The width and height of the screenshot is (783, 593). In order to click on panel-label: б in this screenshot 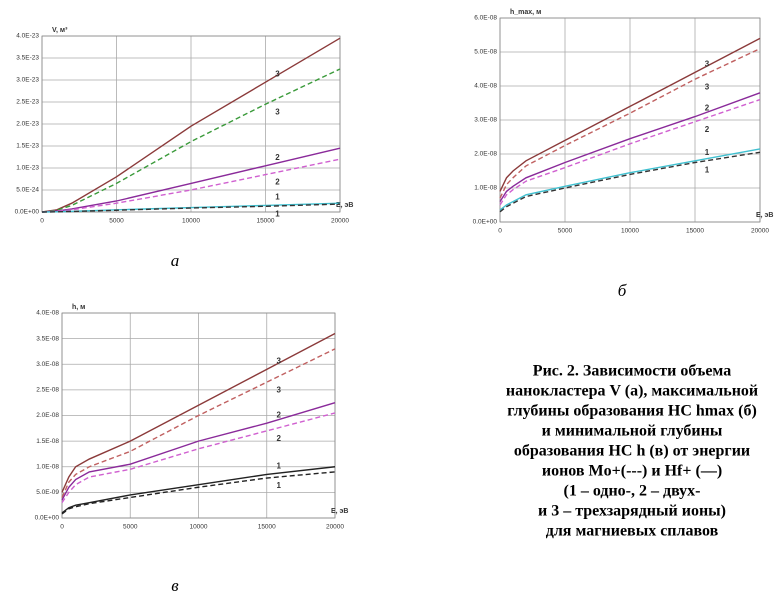, I will do `click(622, 290)`.